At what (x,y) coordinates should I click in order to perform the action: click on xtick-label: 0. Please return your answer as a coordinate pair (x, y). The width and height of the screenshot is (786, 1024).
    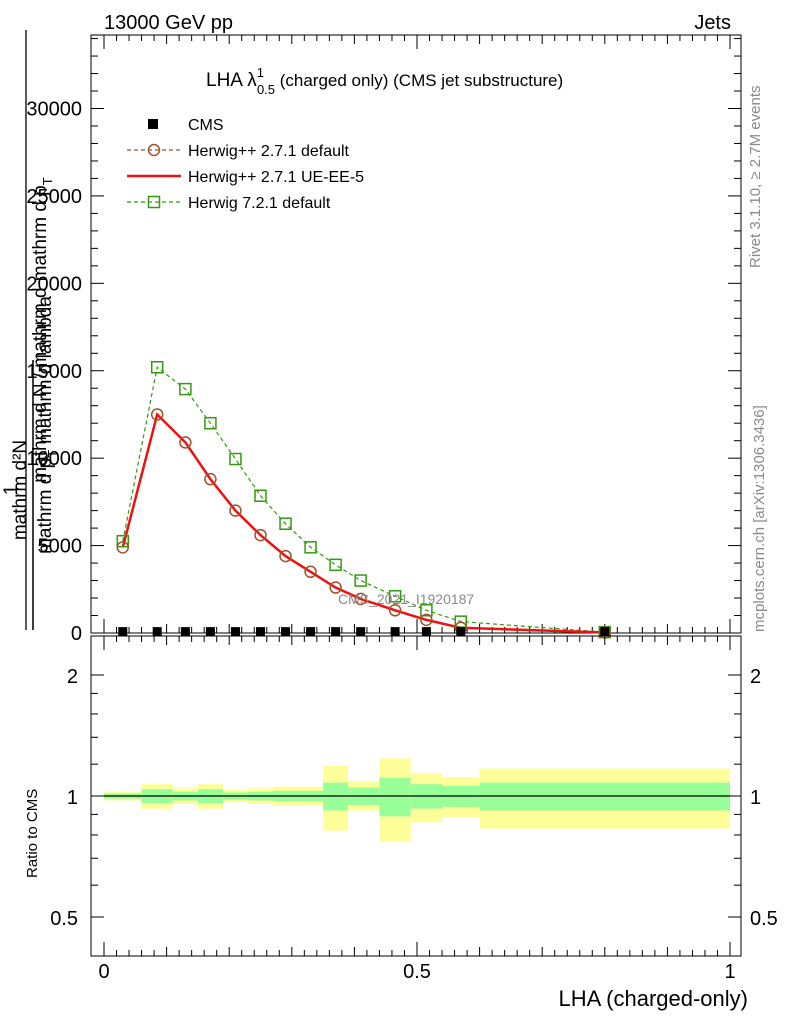
    Looking at the image, I should click on (103, 972).